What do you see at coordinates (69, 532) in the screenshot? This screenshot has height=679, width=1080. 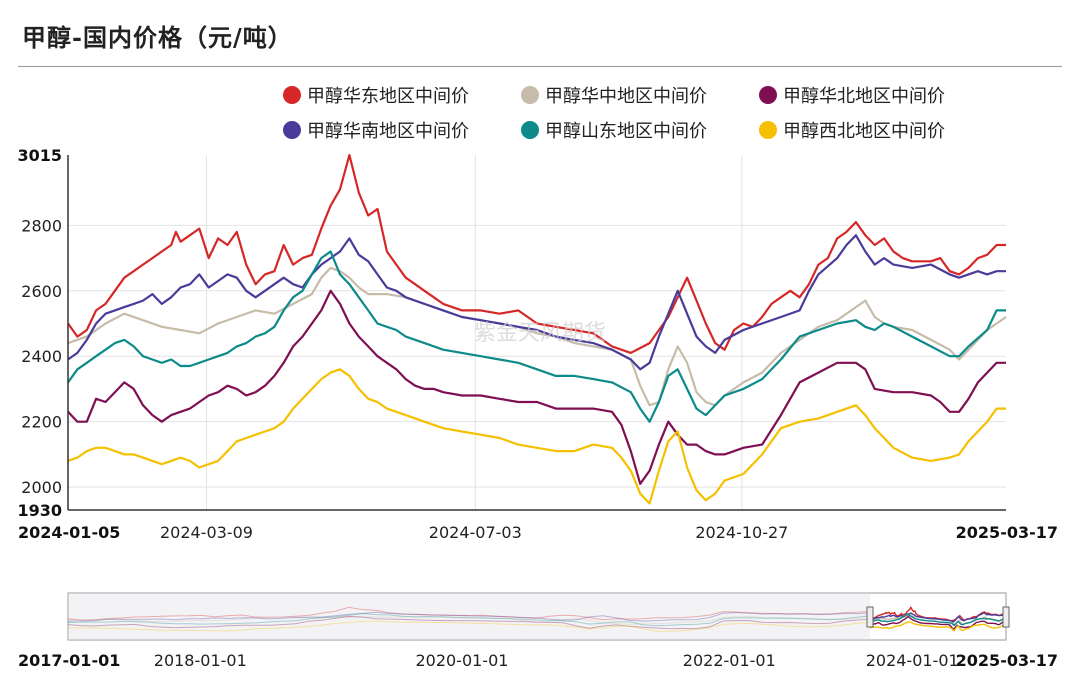 I see `x-tick-label: 2024-01-05` at bounding box center [69, 532].